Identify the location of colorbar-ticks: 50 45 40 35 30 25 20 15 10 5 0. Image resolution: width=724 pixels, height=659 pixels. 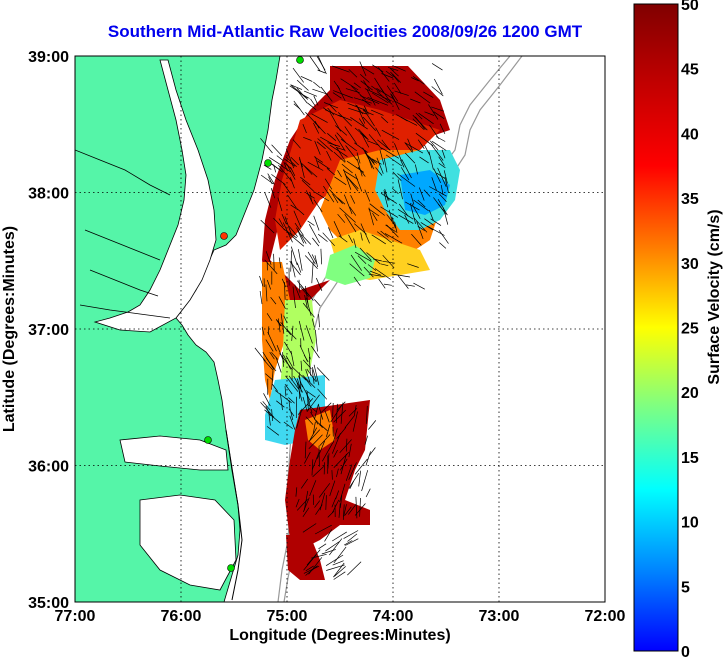
(690, 329).